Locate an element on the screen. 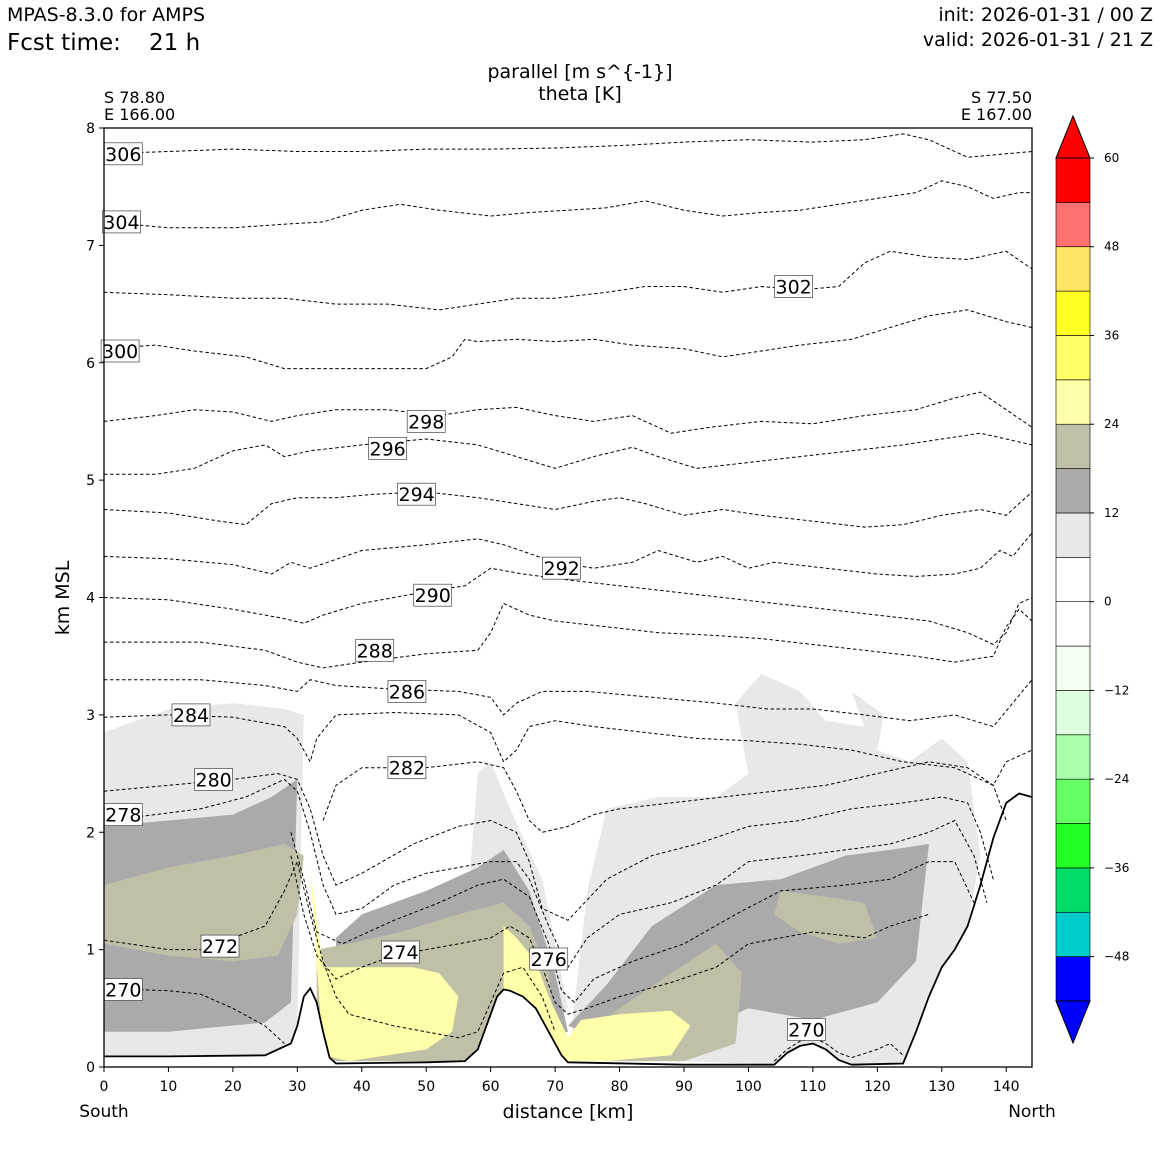 The width and height of the screenshot is (1160, 1160). theta-label-group-286: 286 is located at coordinates (407, 691).